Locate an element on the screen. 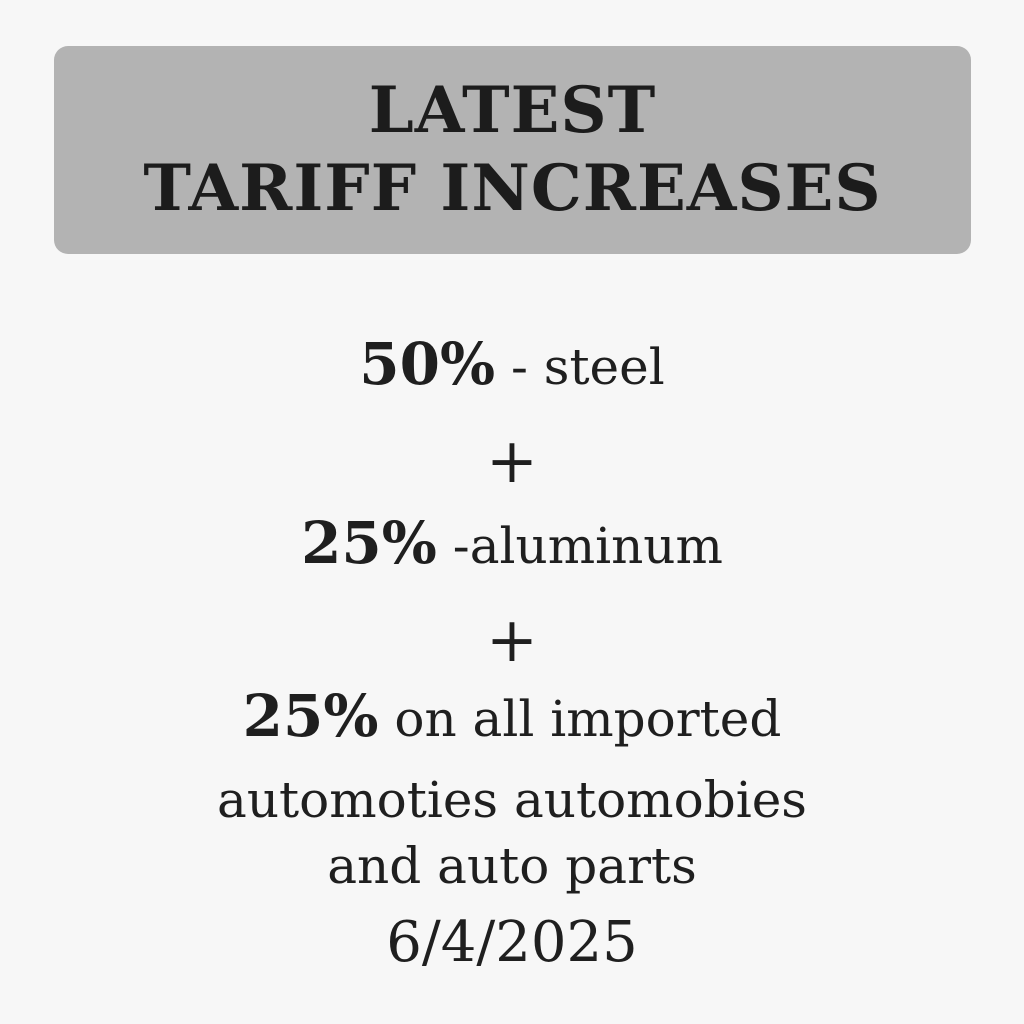 This screenshot has width=1024, height=1024. tariff-separator is located at coordinates (386, 719).